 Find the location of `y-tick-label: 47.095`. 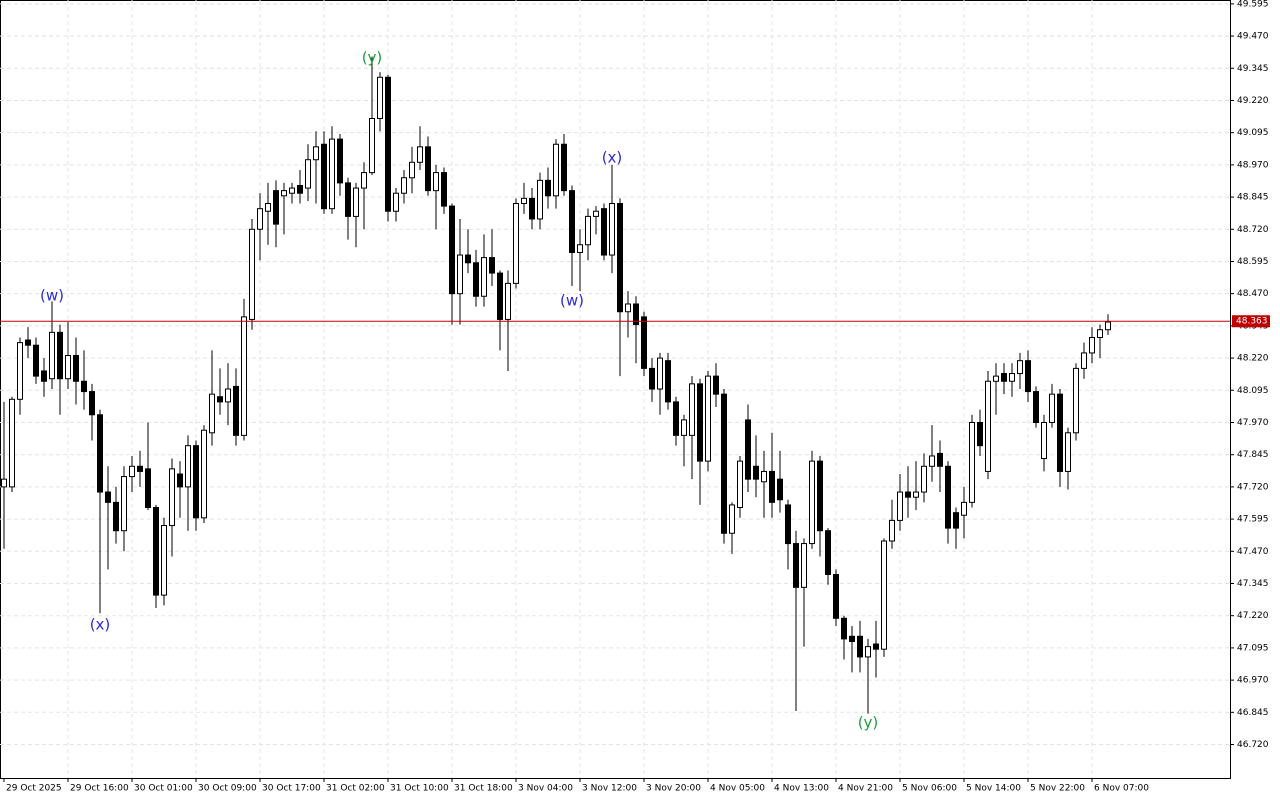

y-tick-label: 47.095 is located at coordinates (1253, 648).